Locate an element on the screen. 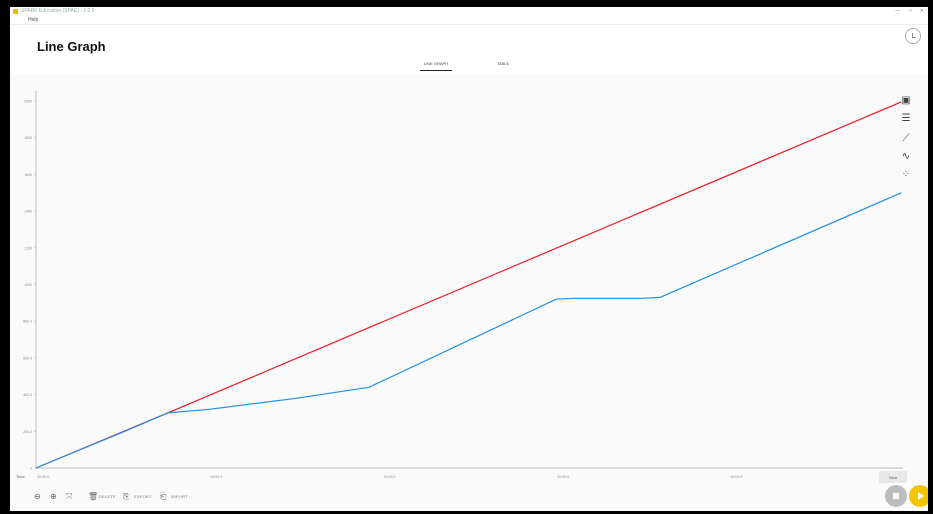 This screenshot has height=514, width=933. maximize-icon: □ is located at coordinates (910, 11).